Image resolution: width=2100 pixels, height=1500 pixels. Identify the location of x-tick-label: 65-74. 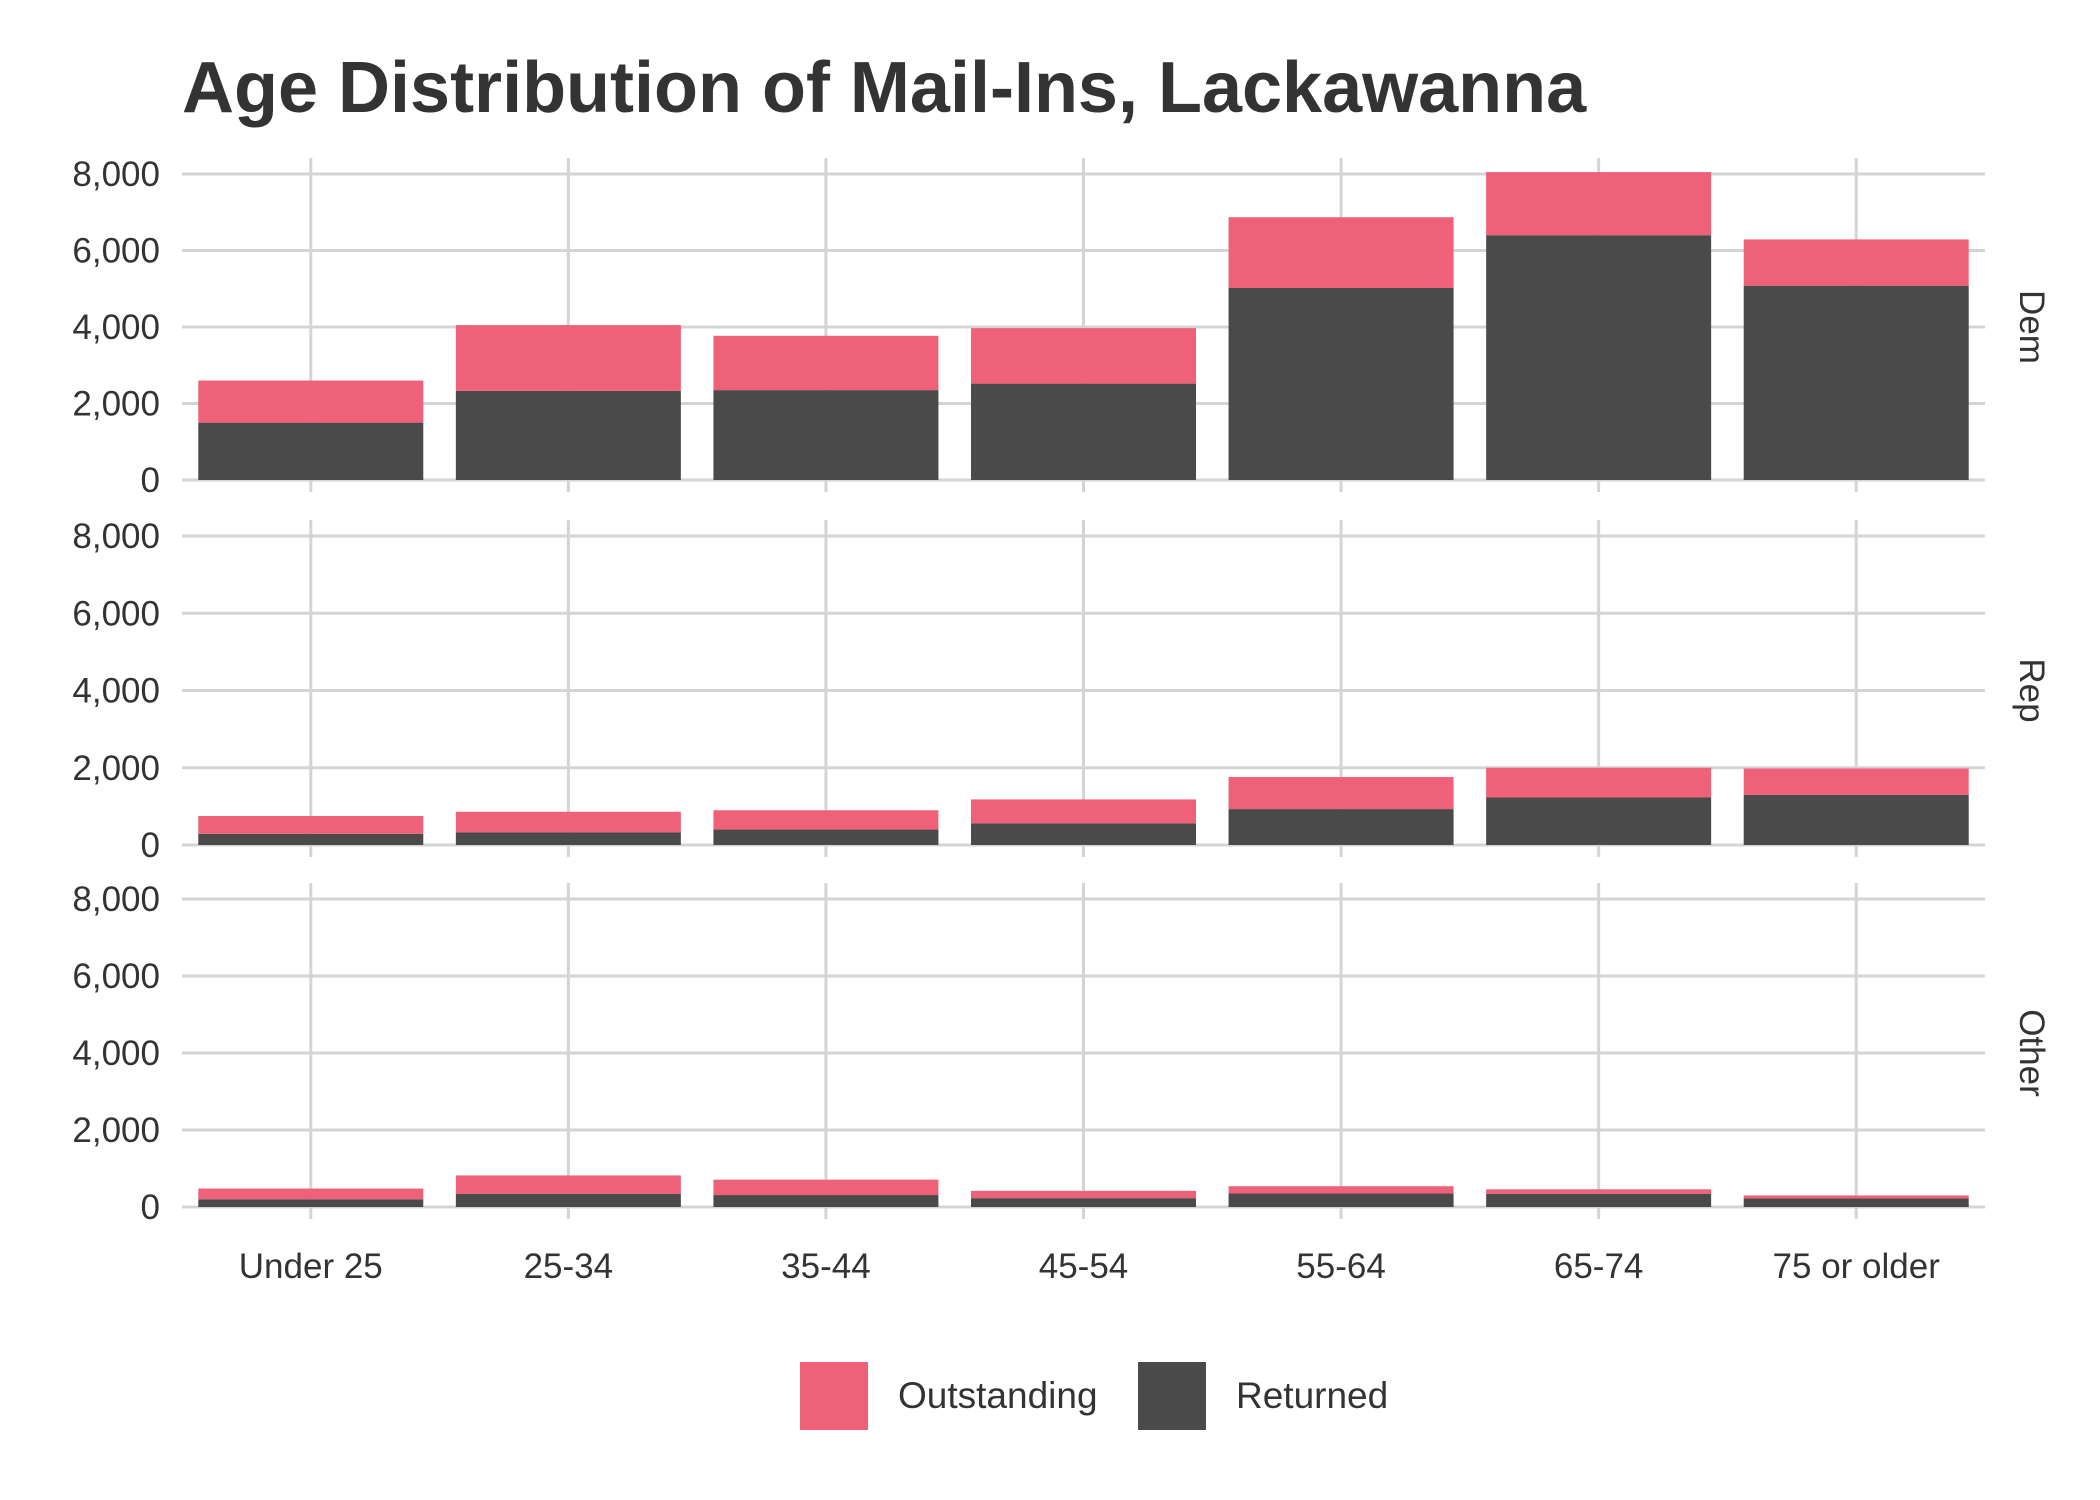
(1599, 1266).